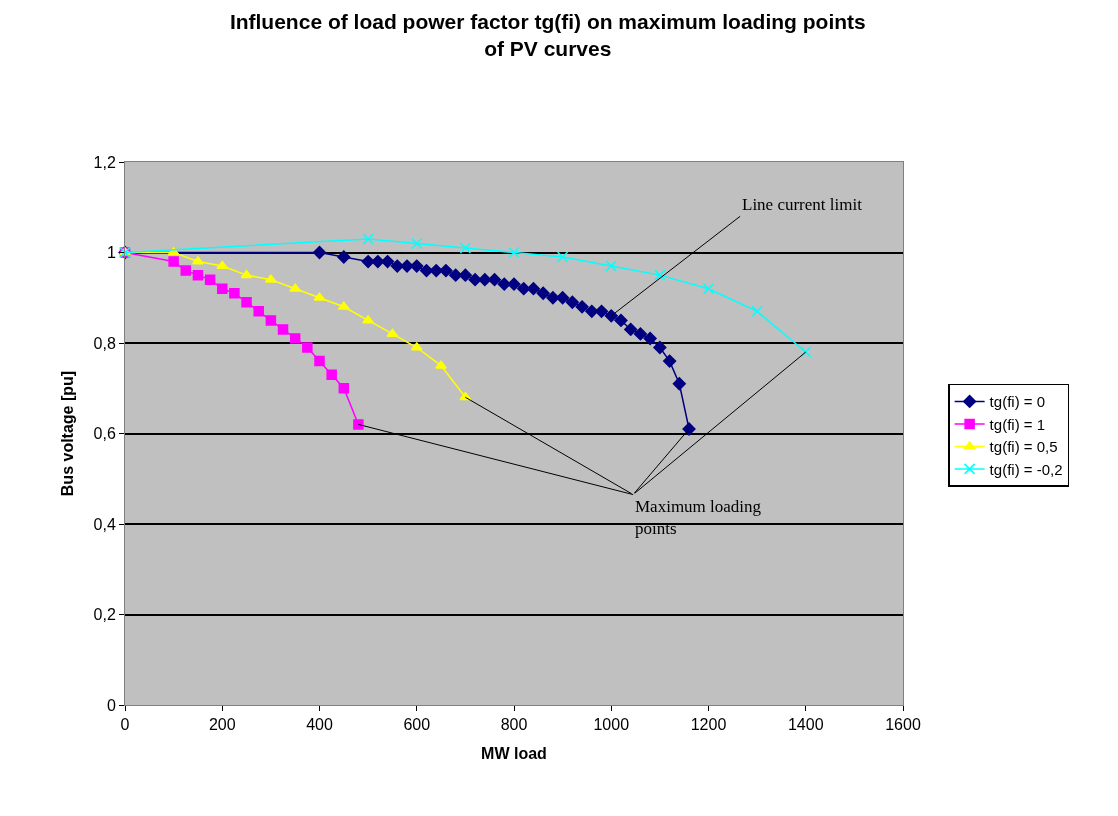  I want to click on legend-label: tg(fi) = -0,2, so click(1026, 469).